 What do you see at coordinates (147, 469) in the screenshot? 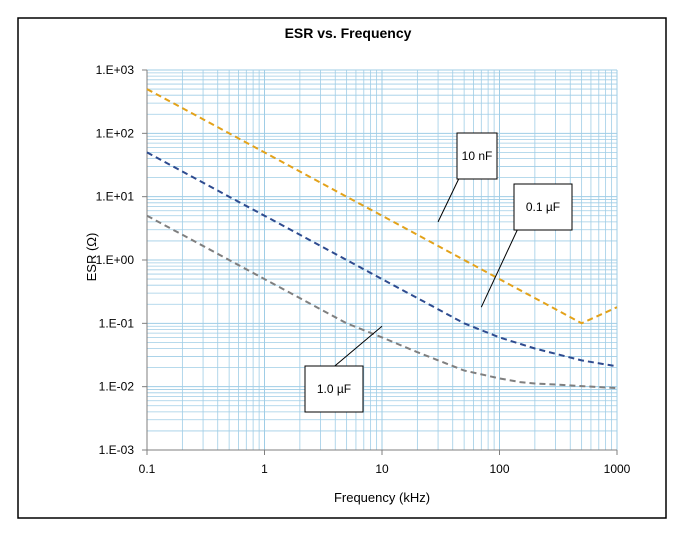
I see `x-tick-label: 0.1` at bounding box center [147, 469].